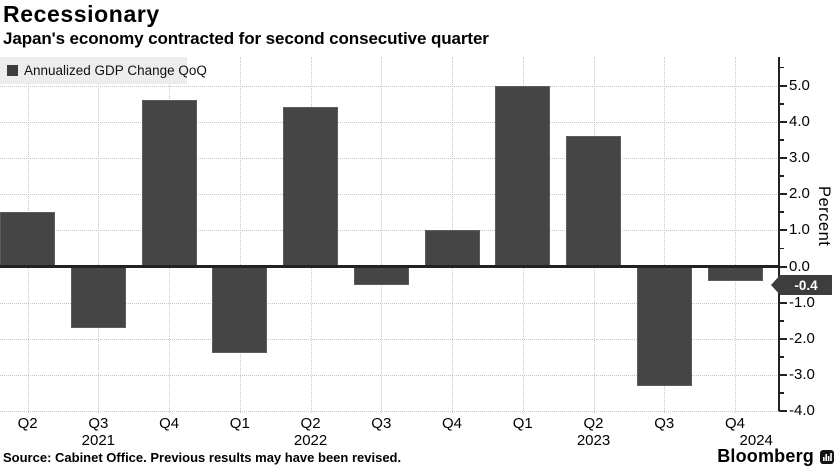  I want to click on y-axis-spine, so click(779, 234).